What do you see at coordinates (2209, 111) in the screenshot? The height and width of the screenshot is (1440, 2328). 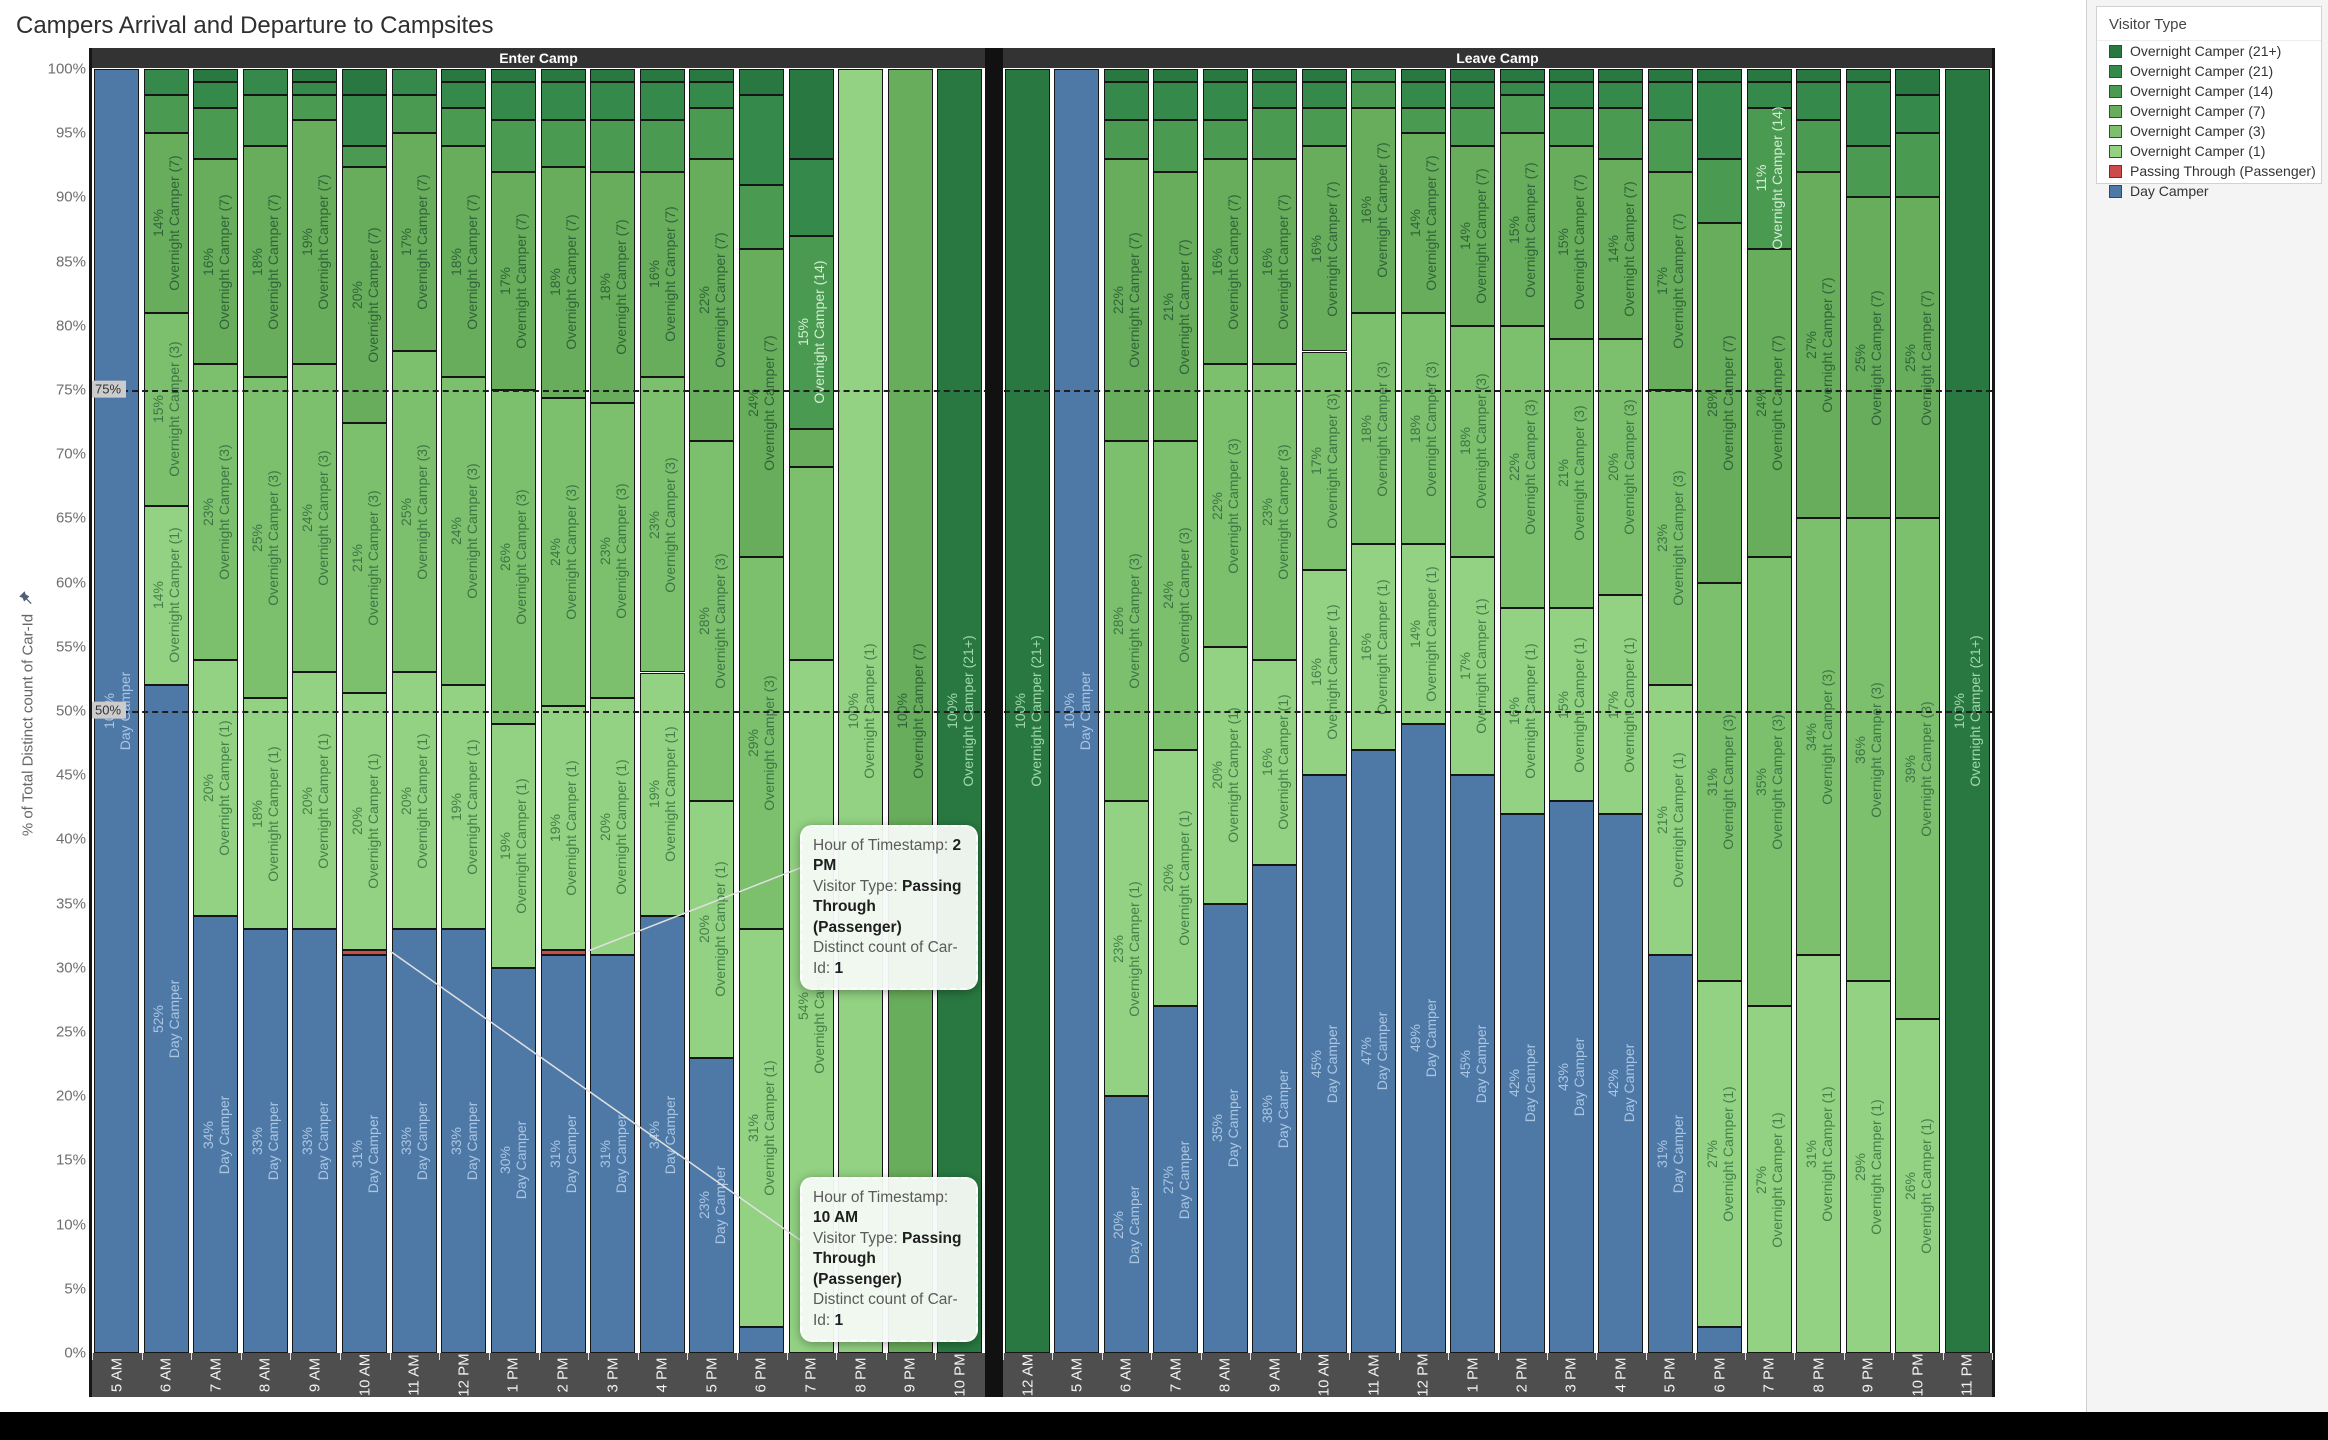 I see `legend-item: Overnight Camper (7)` at bounding box center [2209, 111].